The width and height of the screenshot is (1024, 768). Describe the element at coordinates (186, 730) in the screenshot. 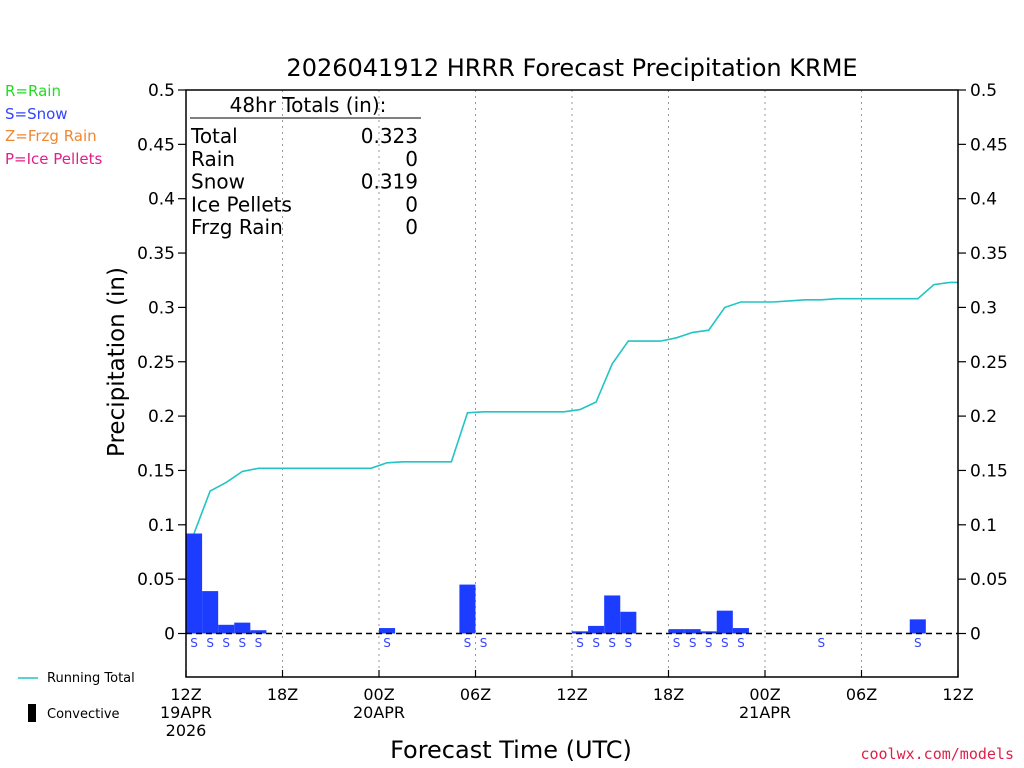

I see `x-tick-label: 2026` at that location.